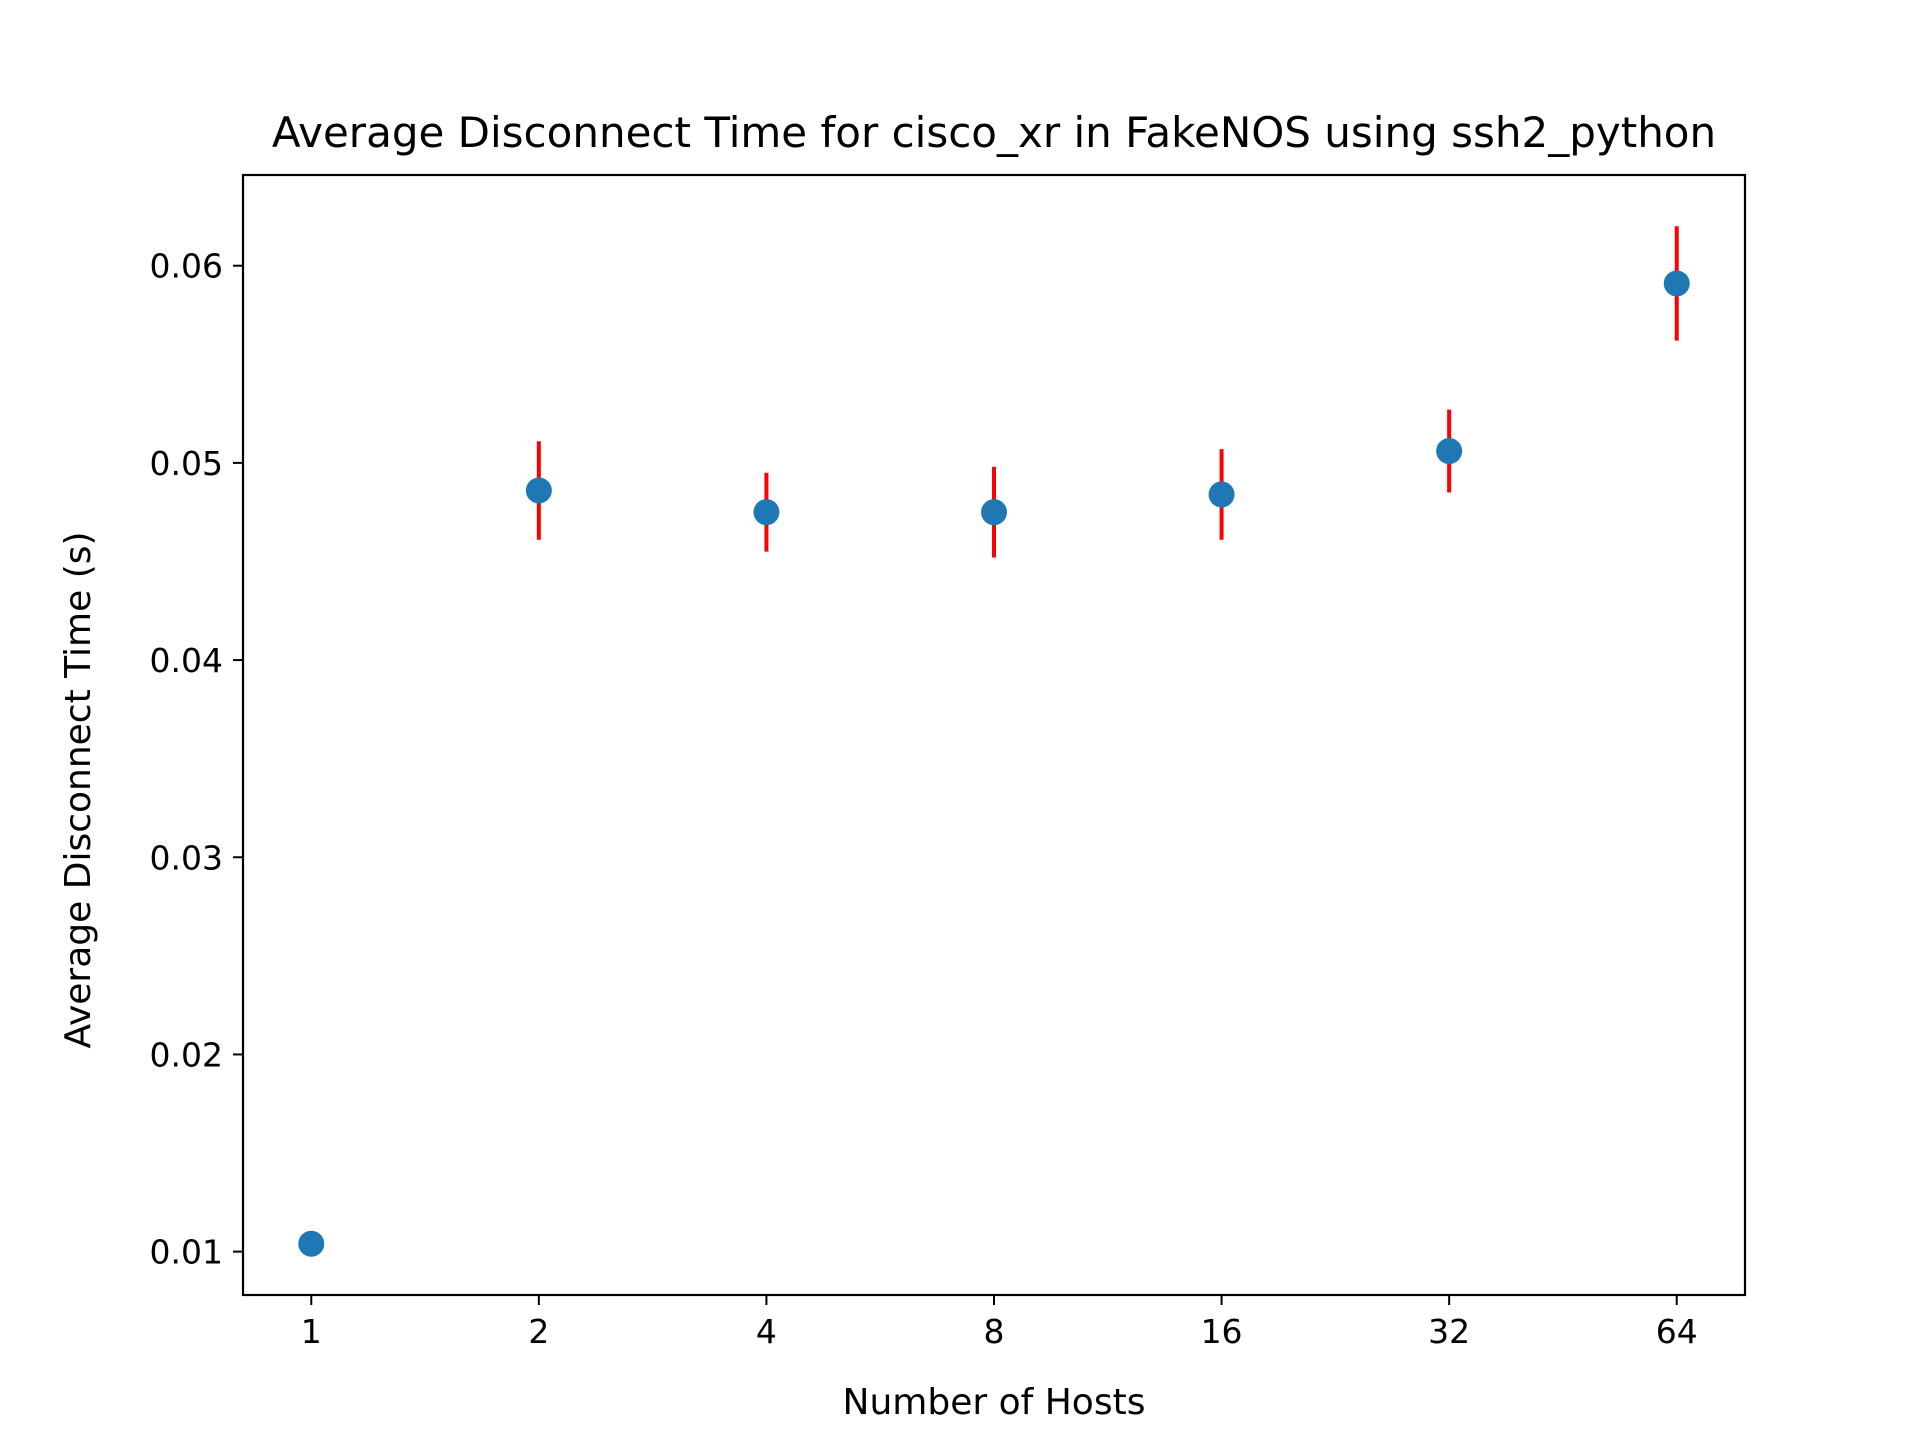  I want to click on y-tick-label-0.02: 0.02, so click(186, 1054).